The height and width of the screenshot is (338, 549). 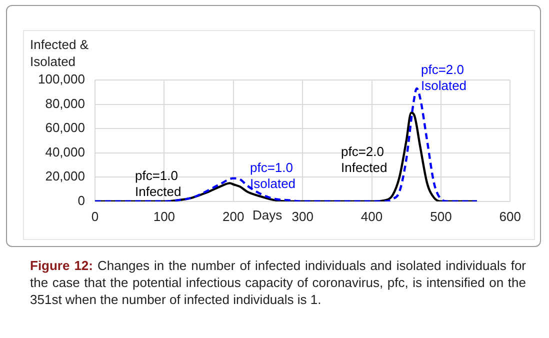 What do you see at coordinates (164, 216) in the screenshot?
I see `x-tick-label: 100` at bounding box center [164, 216].